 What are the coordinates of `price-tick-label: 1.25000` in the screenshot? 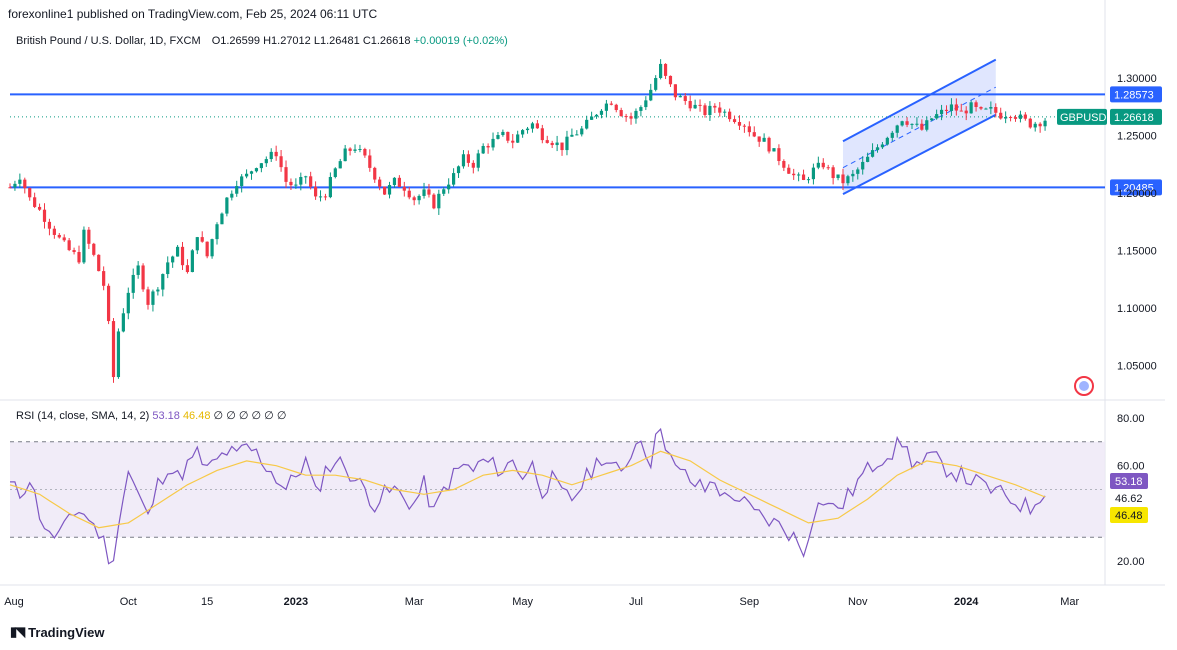 It's located at (1137, 137).